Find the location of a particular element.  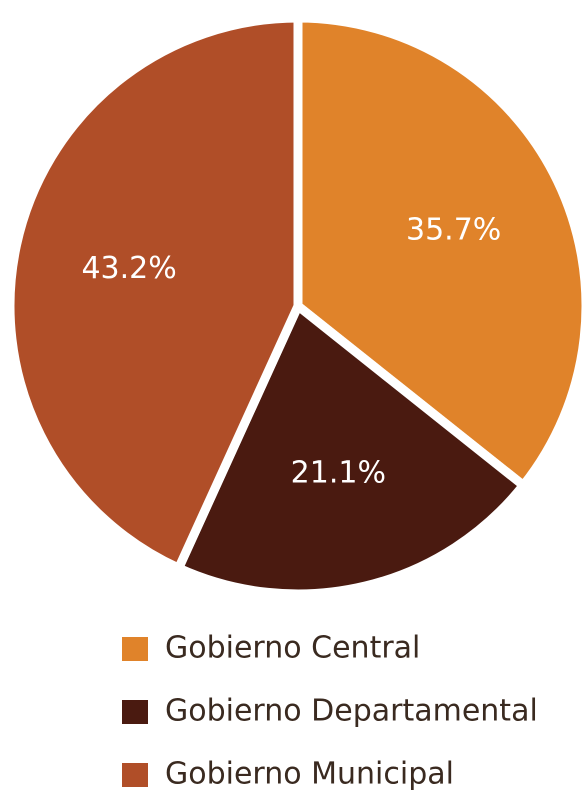

value-label: 43.2% is located at coordinates (128, 268).